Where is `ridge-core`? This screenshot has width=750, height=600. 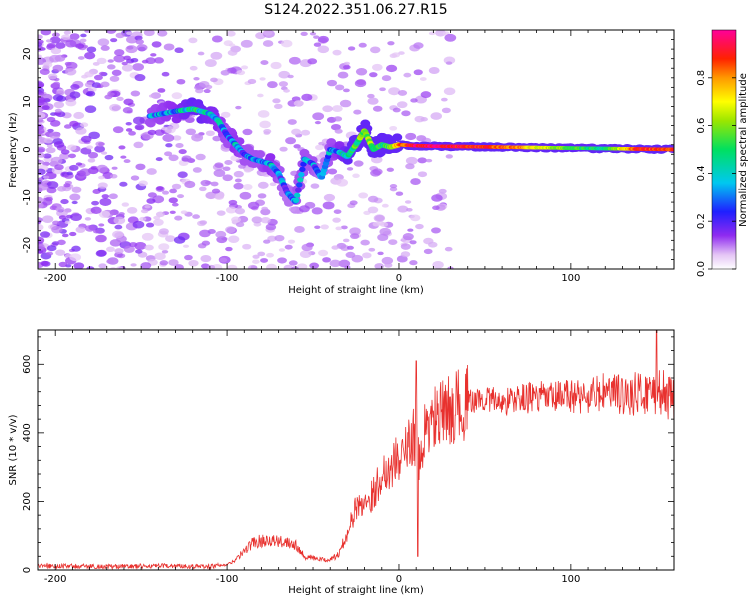 ridge-core is located at coordinates (297, 195).